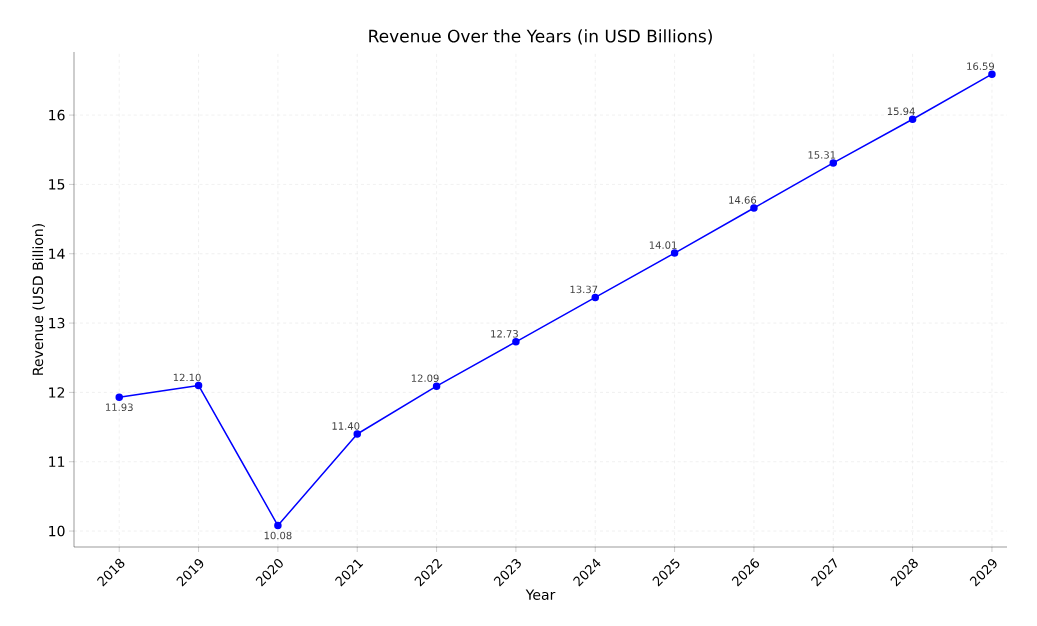 The height and width of the screenshot is (626, 1037). Describe the element at coordinates (278, 535) in the screenshot. I see `data-label: 10.08` at that location.